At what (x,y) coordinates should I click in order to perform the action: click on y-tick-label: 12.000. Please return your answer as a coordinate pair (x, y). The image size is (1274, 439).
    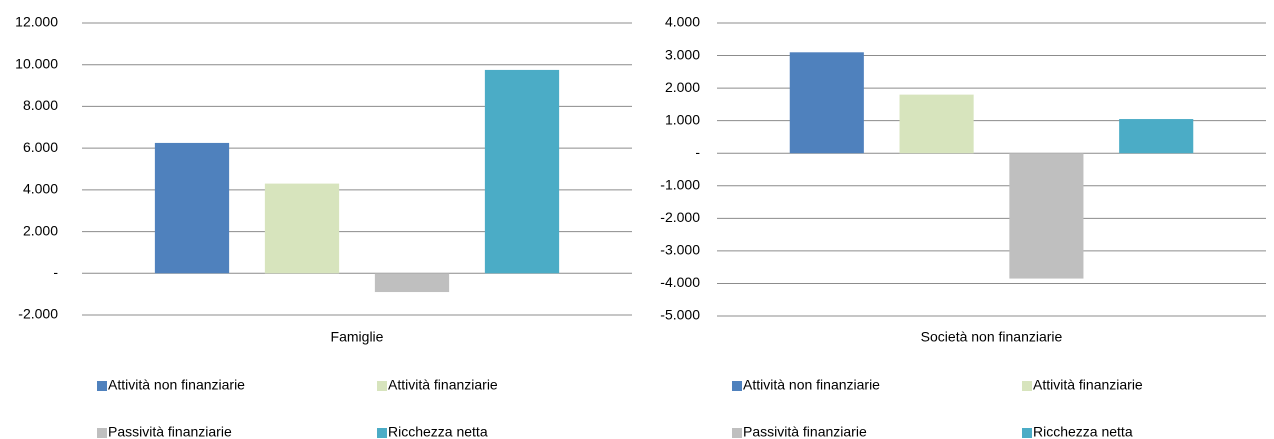
    Looking at the image, I should click on (36, 22).